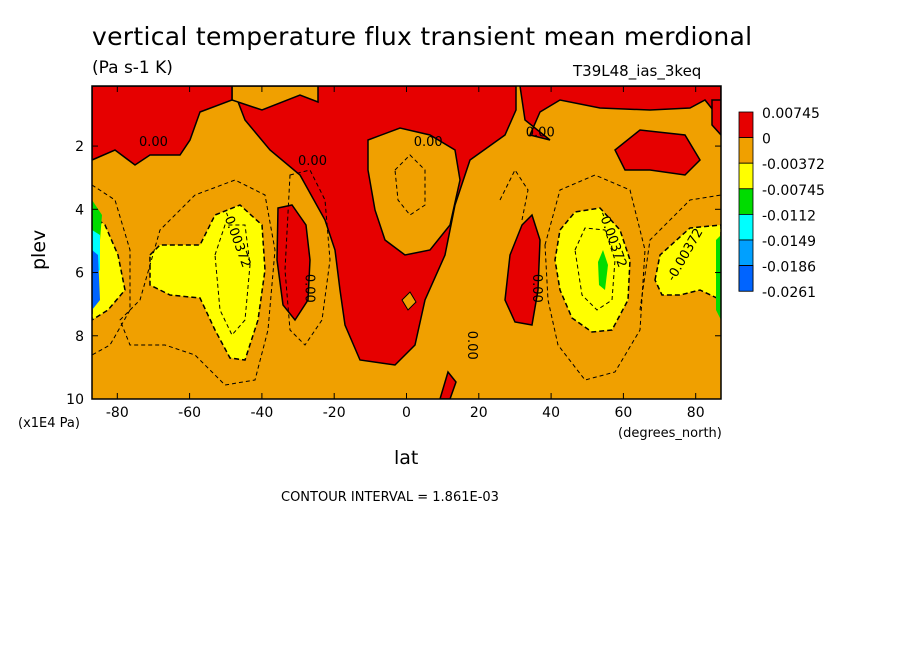 Image resolution: width=904 pixels, height=654 pixels. What do you see at coordinates (479, 413) in the screenshot?
I see `x-tick-label: 20` at bounding box center [479, 413].